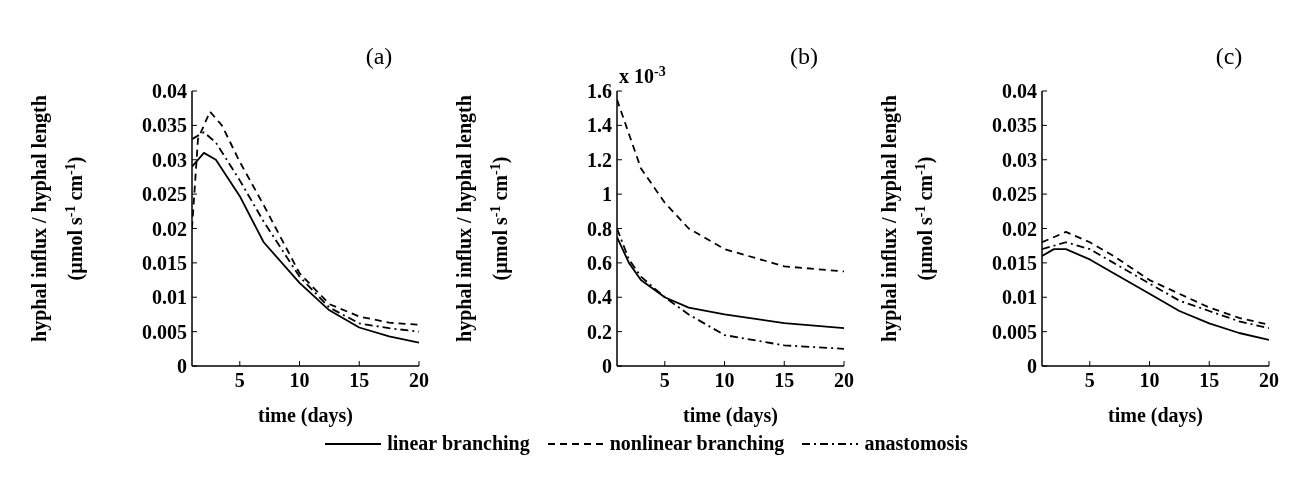 Image resolution: width=1293 pixels, height=488 pixels. I want to click on y-tick-label: 0.2, so click(599, 331).